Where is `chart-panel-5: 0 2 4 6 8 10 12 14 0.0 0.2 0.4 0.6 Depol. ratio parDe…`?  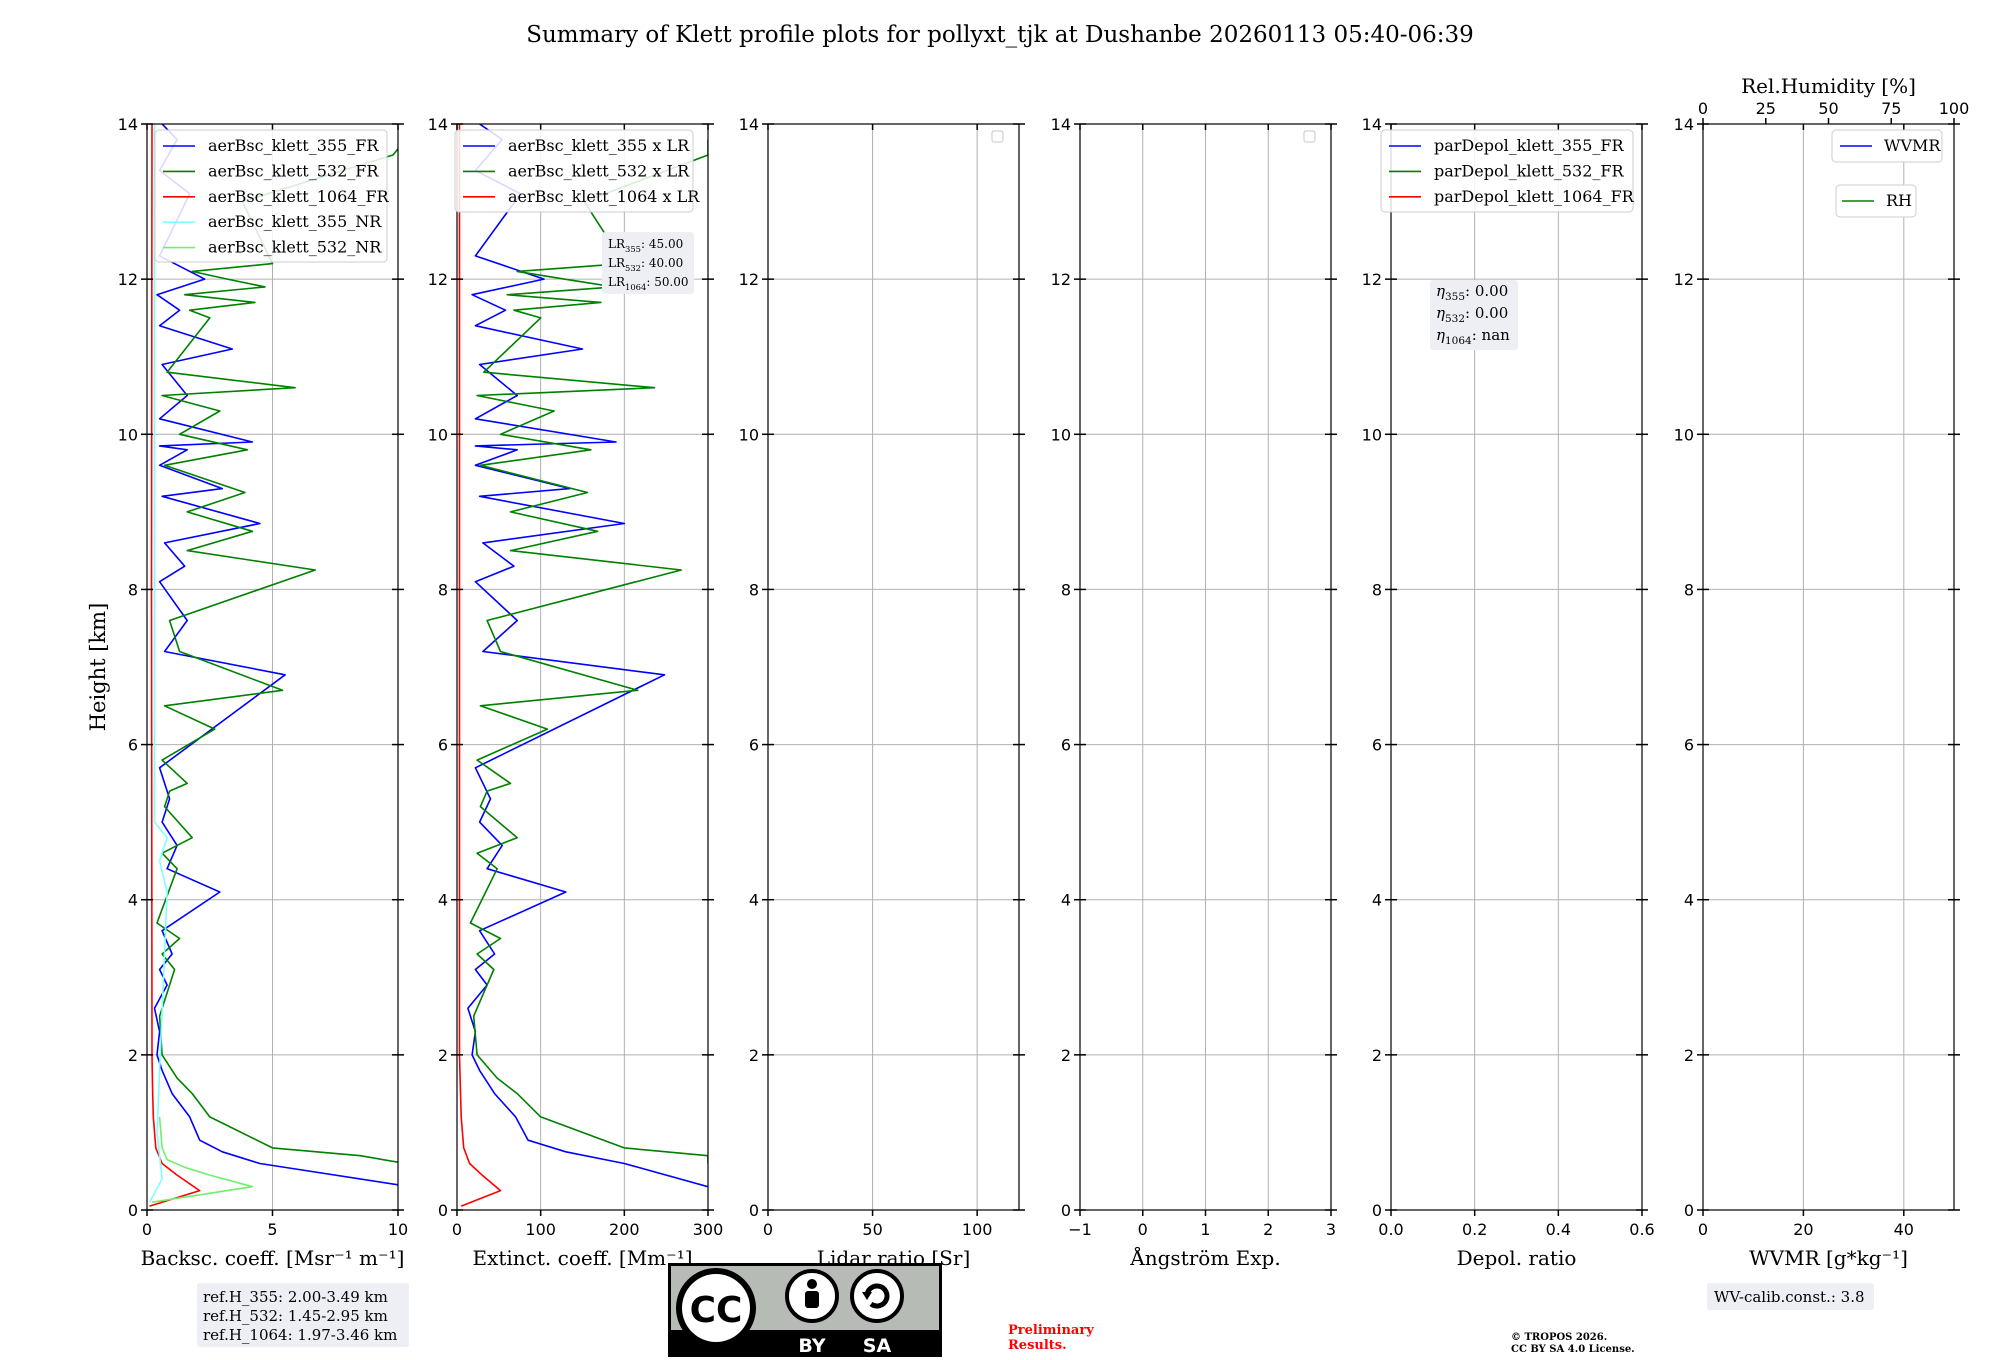 chart-panel-5: 0 2 4 6 8 10 12 14 0.0 0.2 0.4 0.6 Depol. ratio parDe… is located at coordinates (1508, 692).